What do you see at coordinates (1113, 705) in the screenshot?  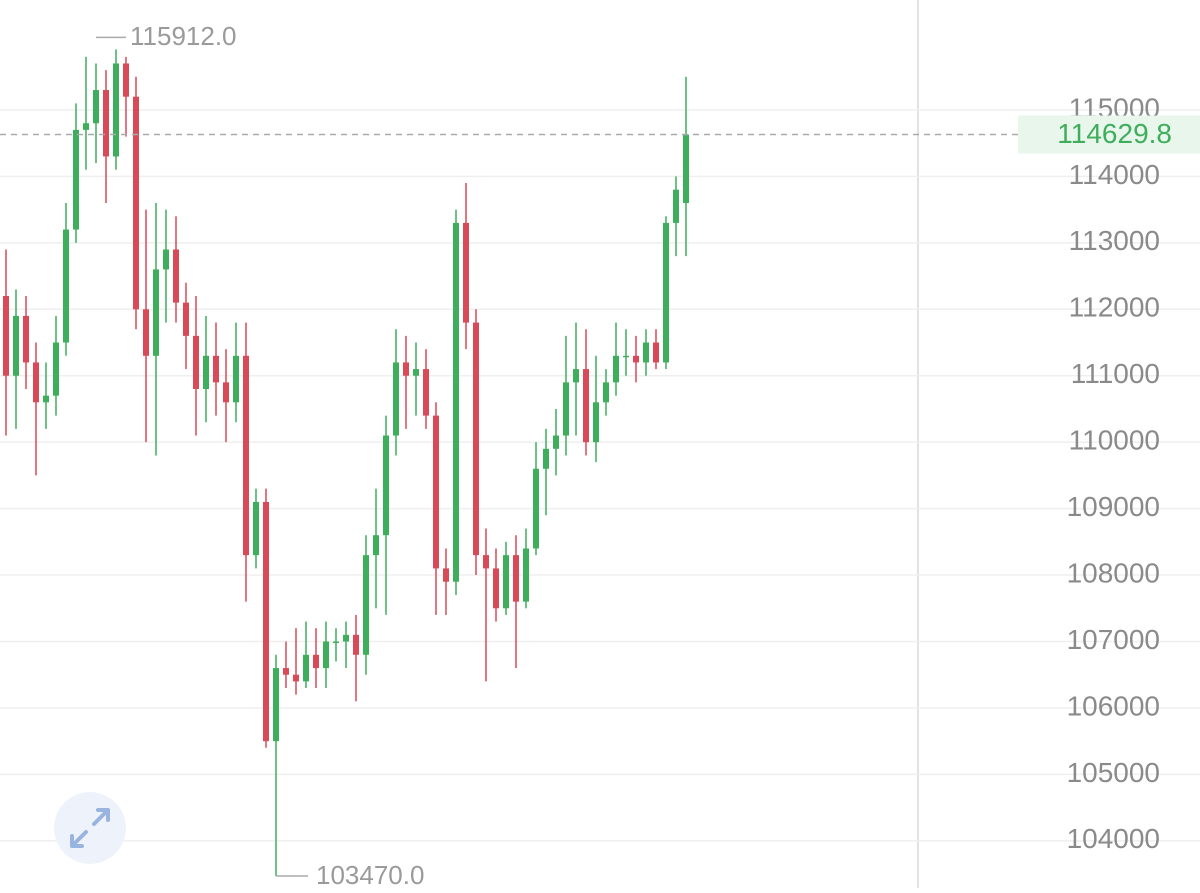 I see `y-tick-label: 106000` at bounding box center [1113, 705].